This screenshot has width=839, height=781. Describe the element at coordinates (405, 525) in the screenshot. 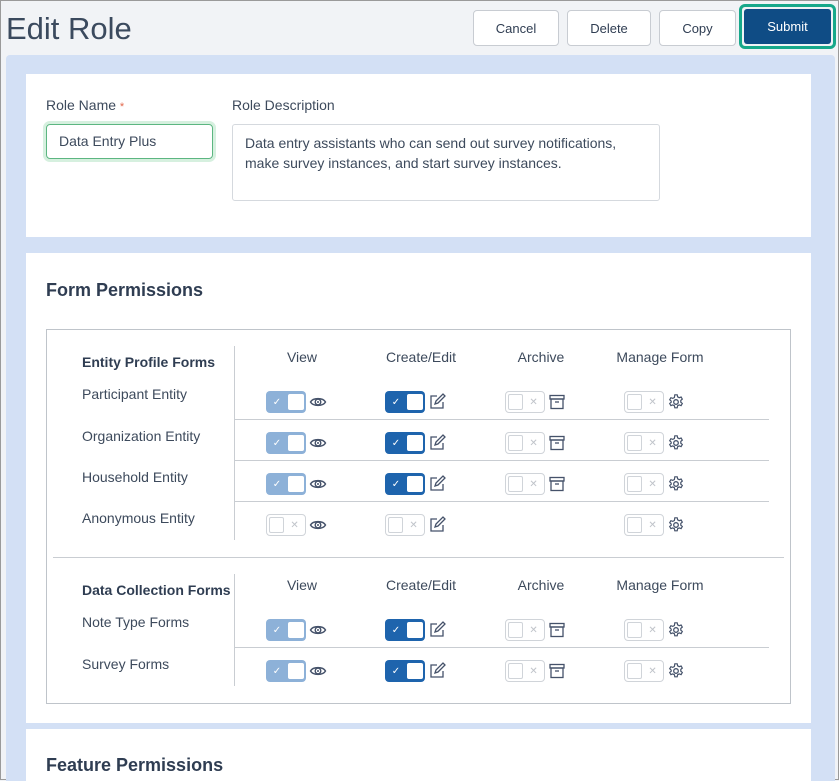

I see `permission-toggle-create-edit: ✕` at that location.